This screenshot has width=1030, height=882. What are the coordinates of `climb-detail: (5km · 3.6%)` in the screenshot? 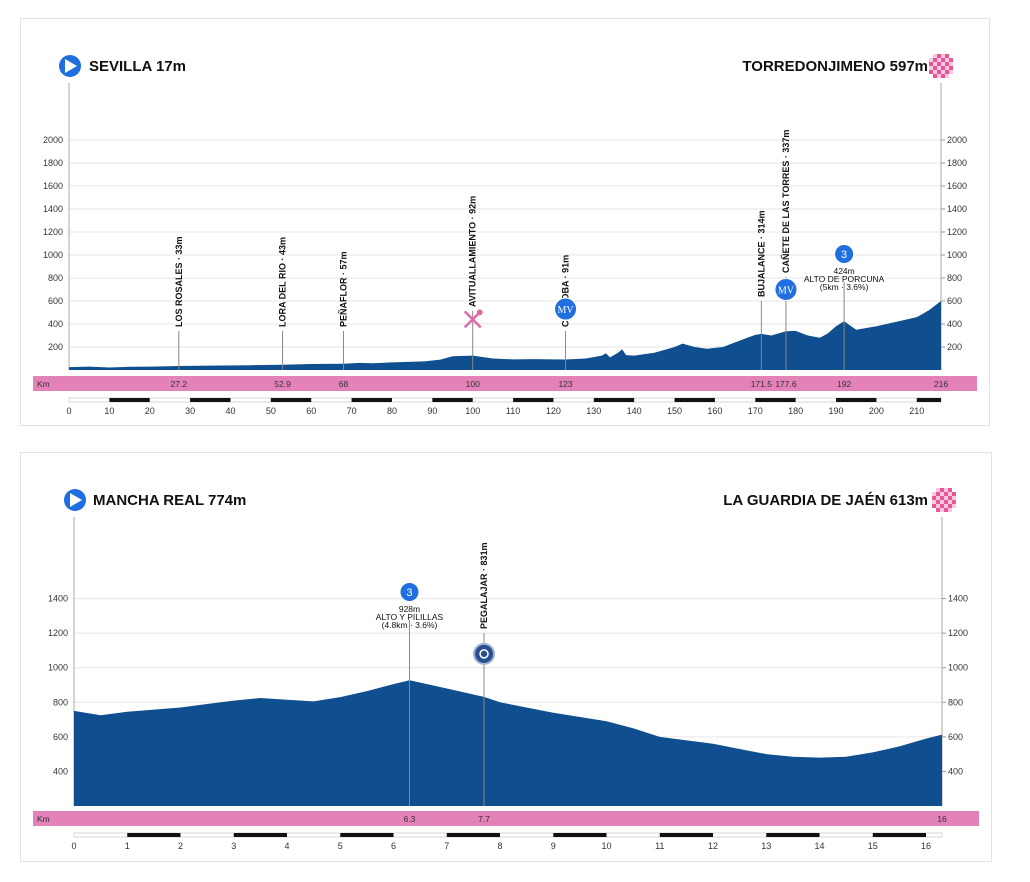 It's located at (844, 287).